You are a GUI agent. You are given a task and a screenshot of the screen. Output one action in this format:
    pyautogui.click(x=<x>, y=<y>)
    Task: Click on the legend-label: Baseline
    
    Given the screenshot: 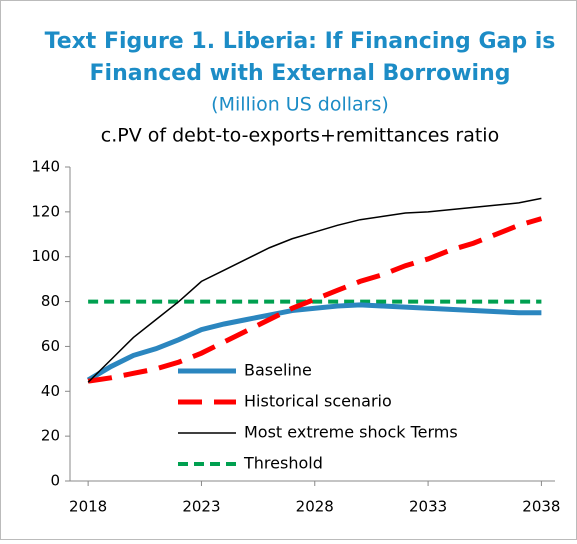 What is the action you would take?
    pyautogui.click(x=278, y=370)
    